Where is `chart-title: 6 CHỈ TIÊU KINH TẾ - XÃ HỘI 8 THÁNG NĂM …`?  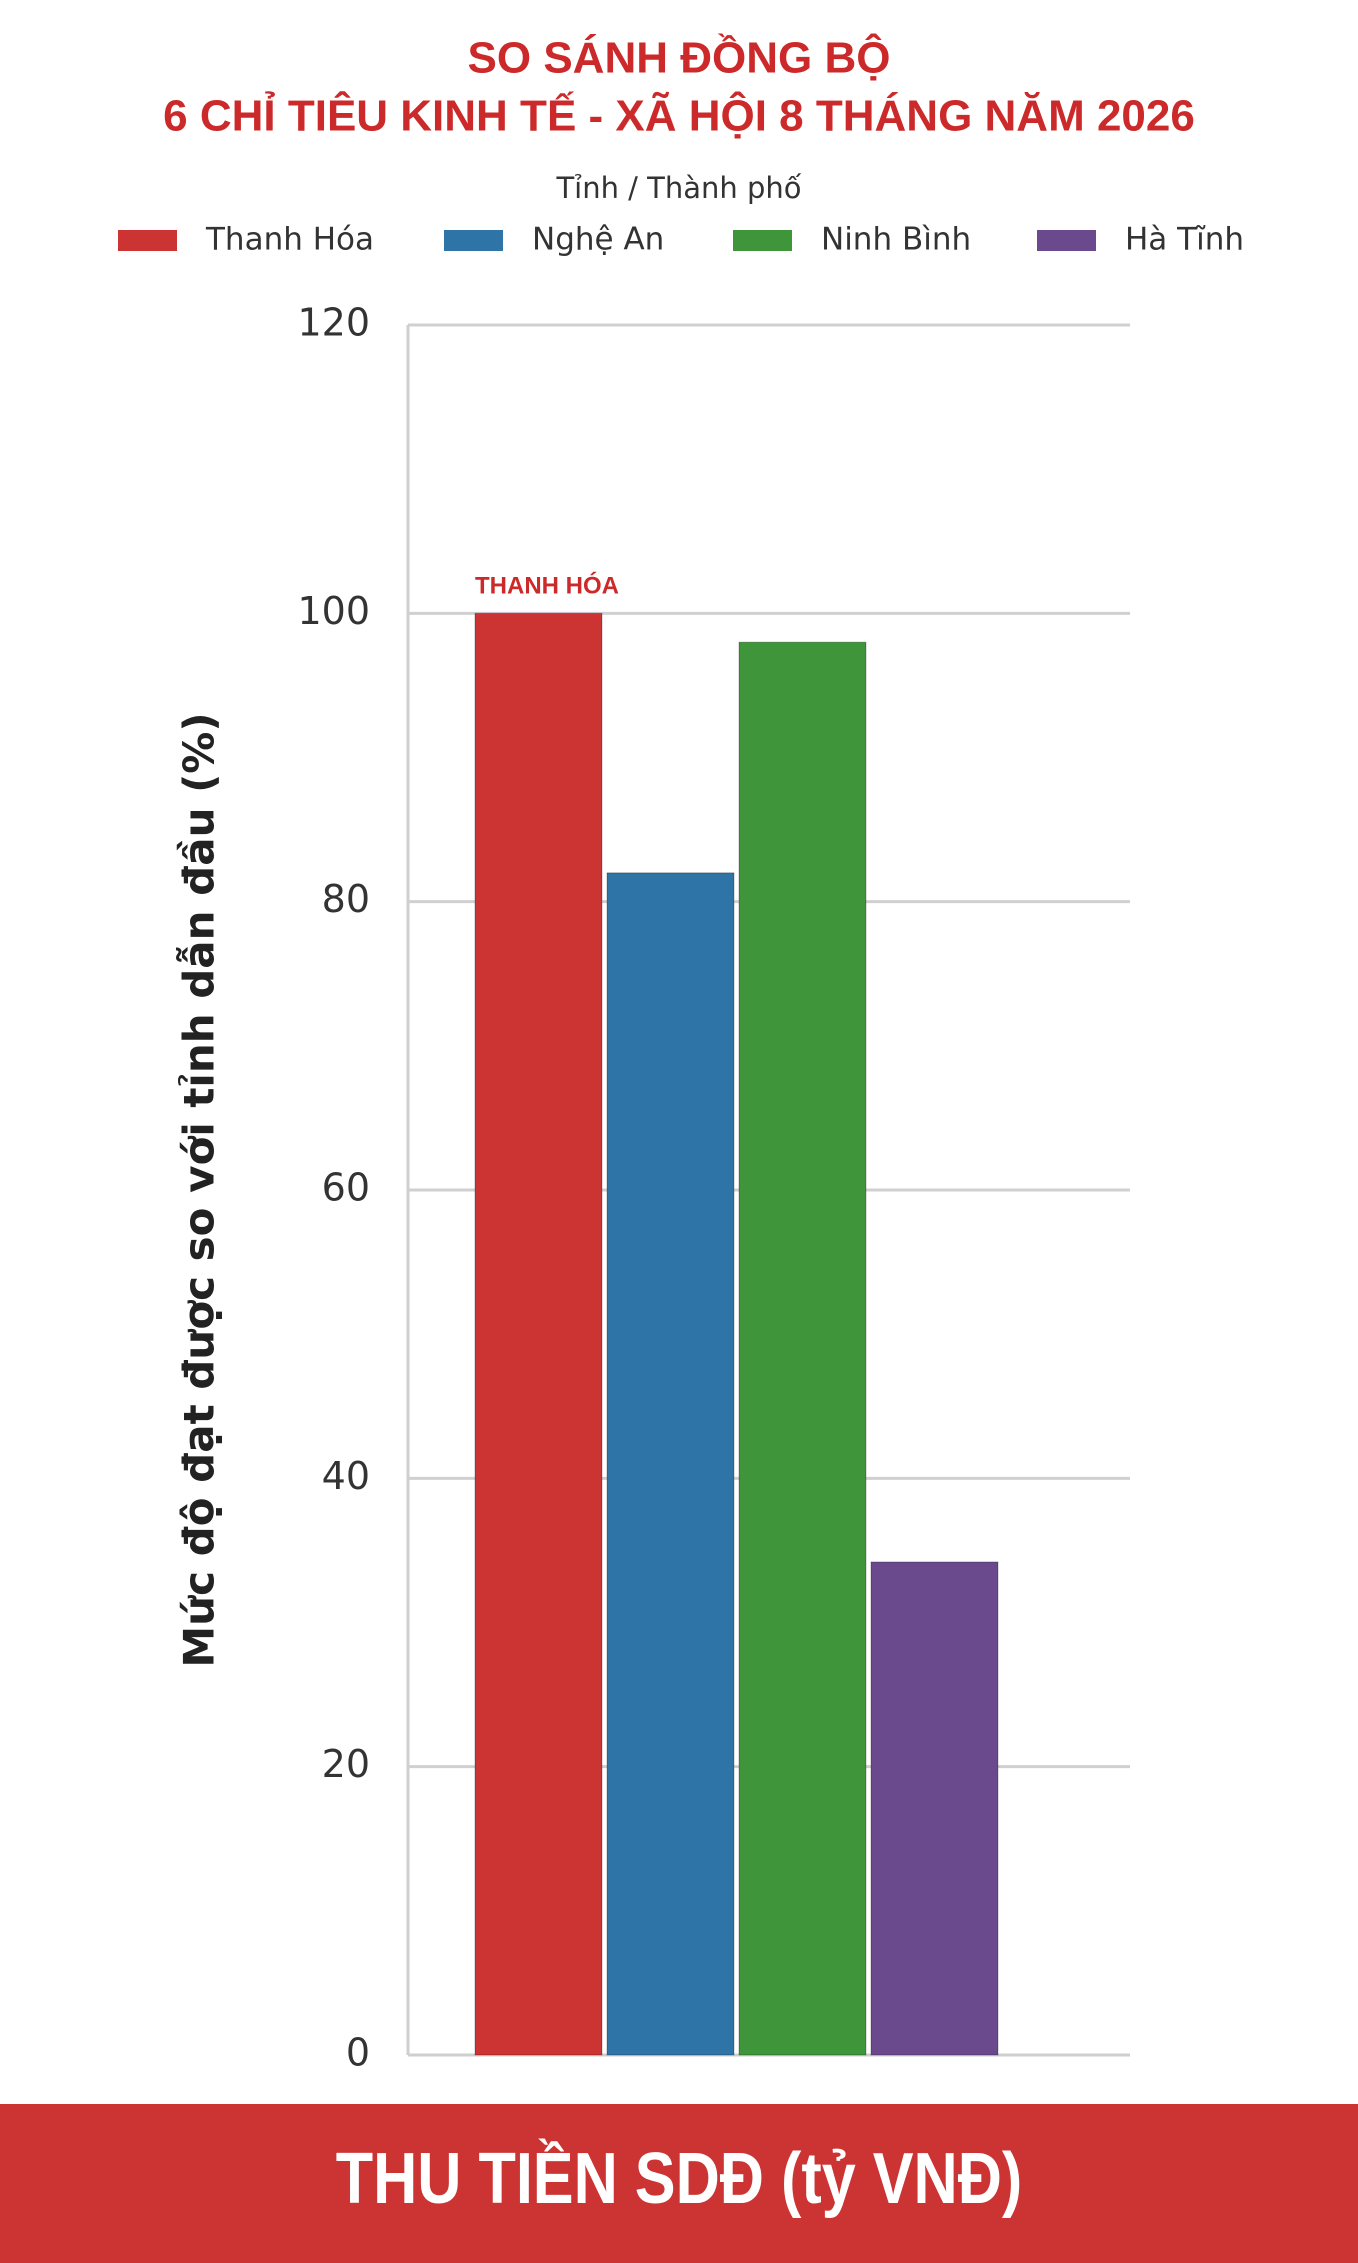 chart-title: 6 CHỈ TIÊU KINH TẾ - XÃ HỘI 8 THÁNG NĂM … is located at coordinates (679, 115).